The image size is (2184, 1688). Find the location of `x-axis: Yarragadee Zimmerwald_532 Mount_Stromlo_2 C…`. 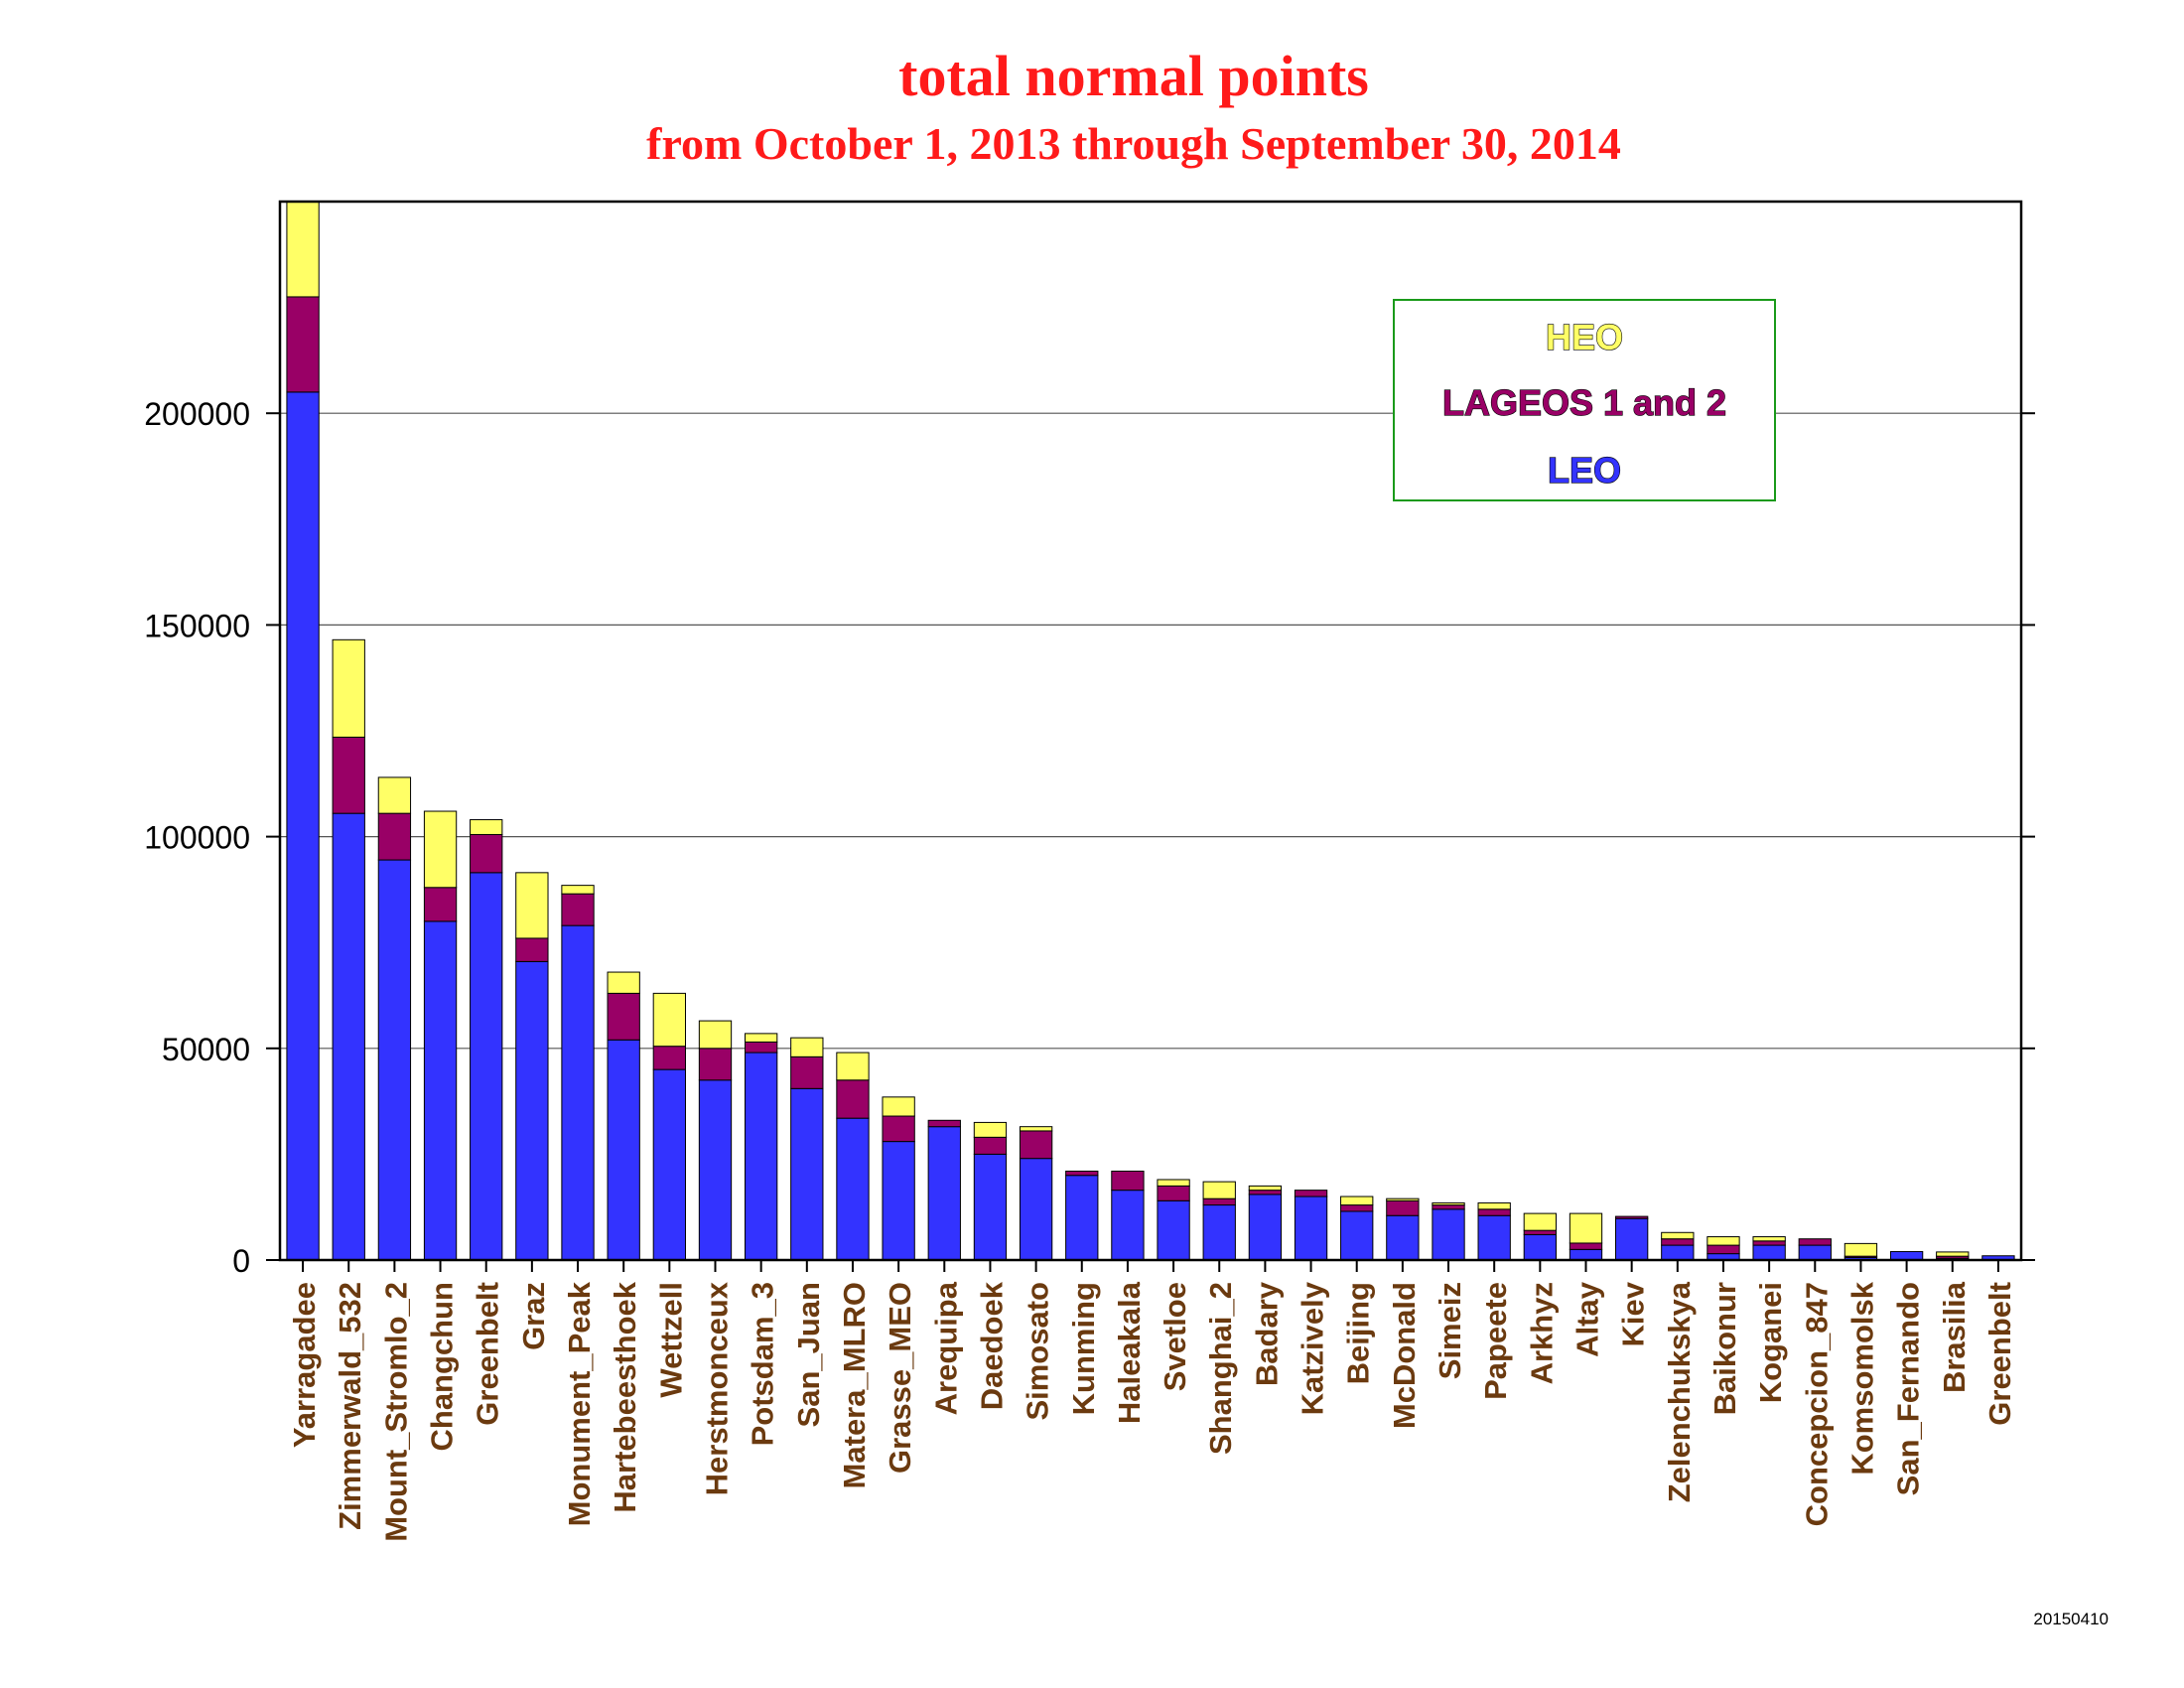

x-axis: Yarragadee Zimmerwald_532 Mount_Stromlo_2 C… is located at coordinates (1152, 1401).